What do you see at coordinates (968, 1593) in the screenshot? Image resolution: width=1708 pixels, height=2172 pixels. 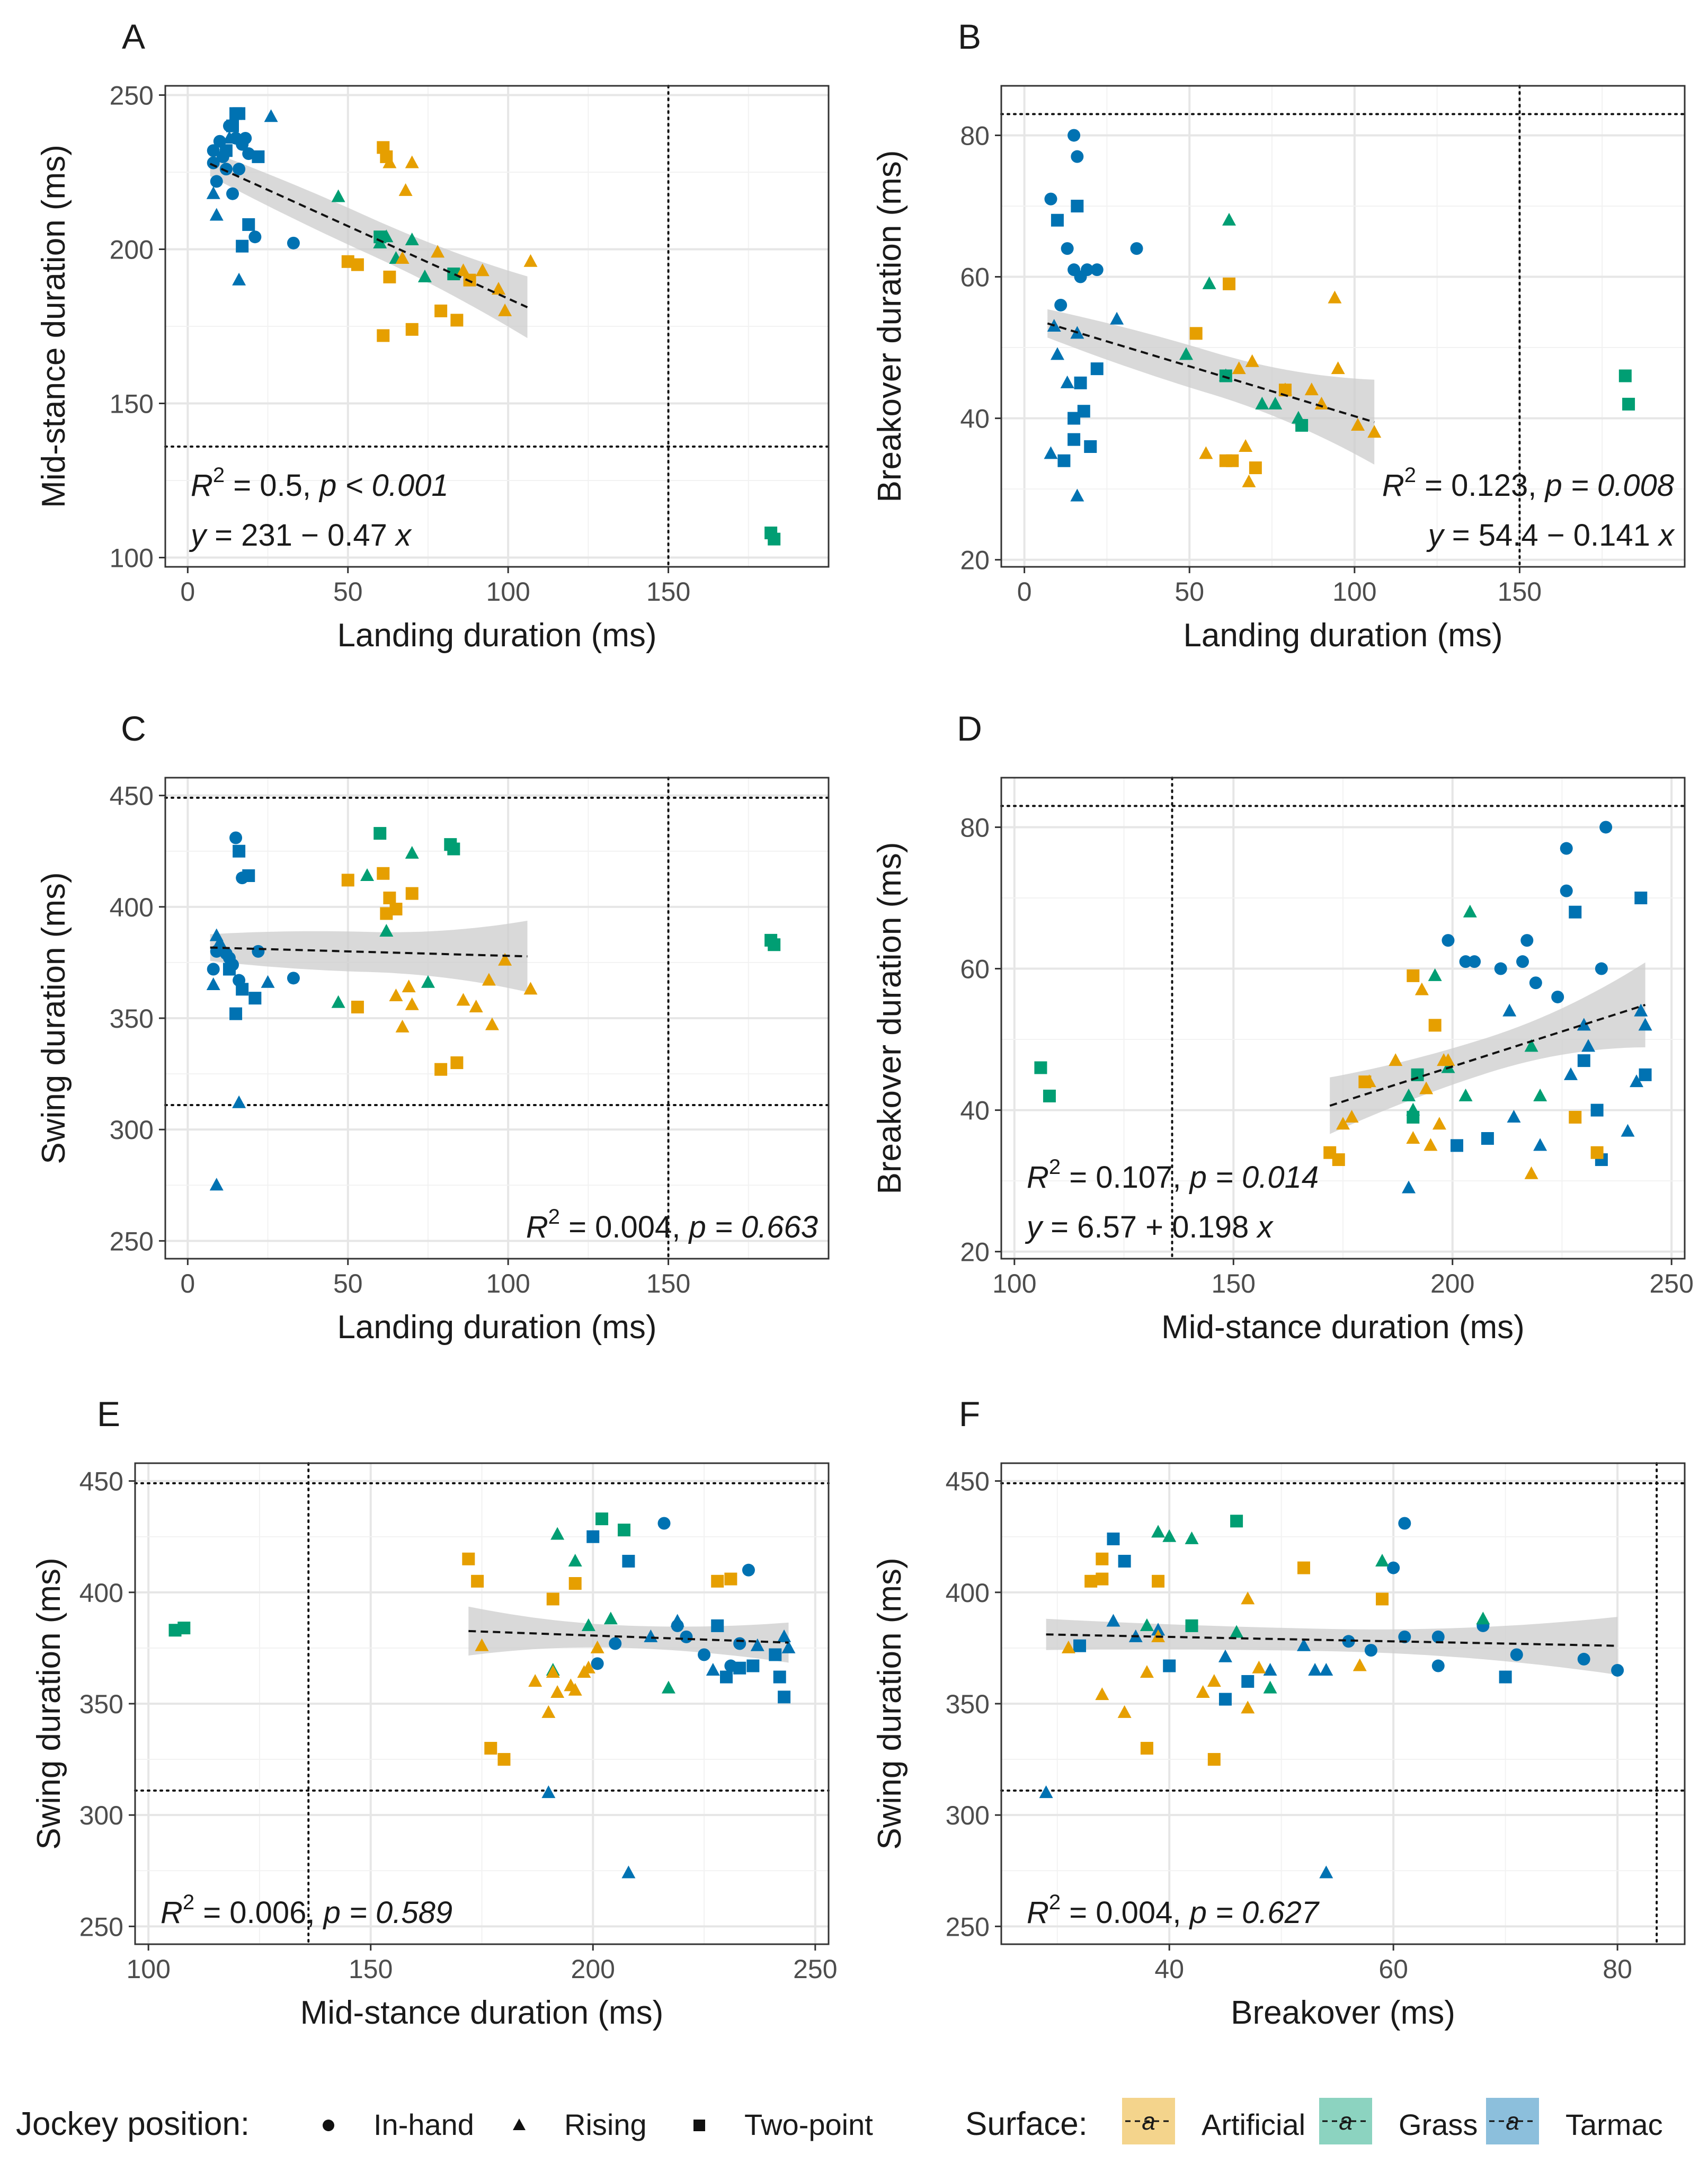 I see `y-tick-label: 400` at bounding box center [968, 1593].